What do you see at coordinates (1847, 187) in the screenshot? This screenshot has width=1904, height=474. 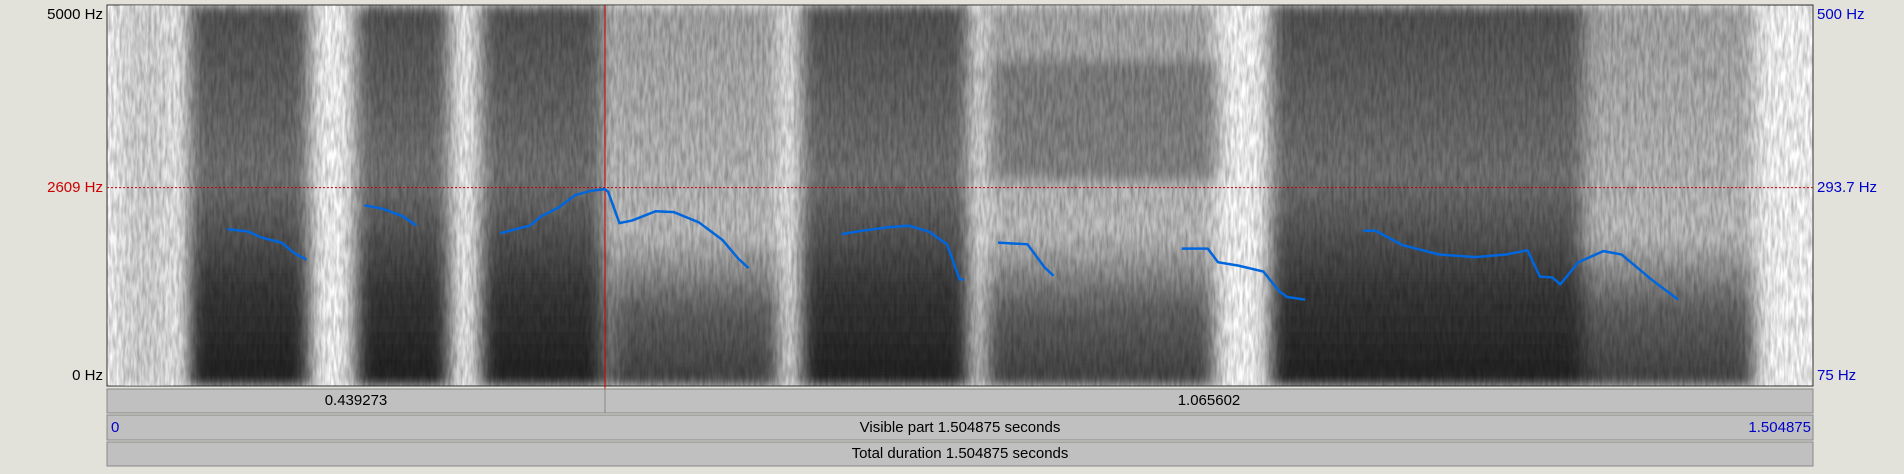 I see `pitch-cursor-label: 293.7 Hz` at bounding box center [1847, 187].